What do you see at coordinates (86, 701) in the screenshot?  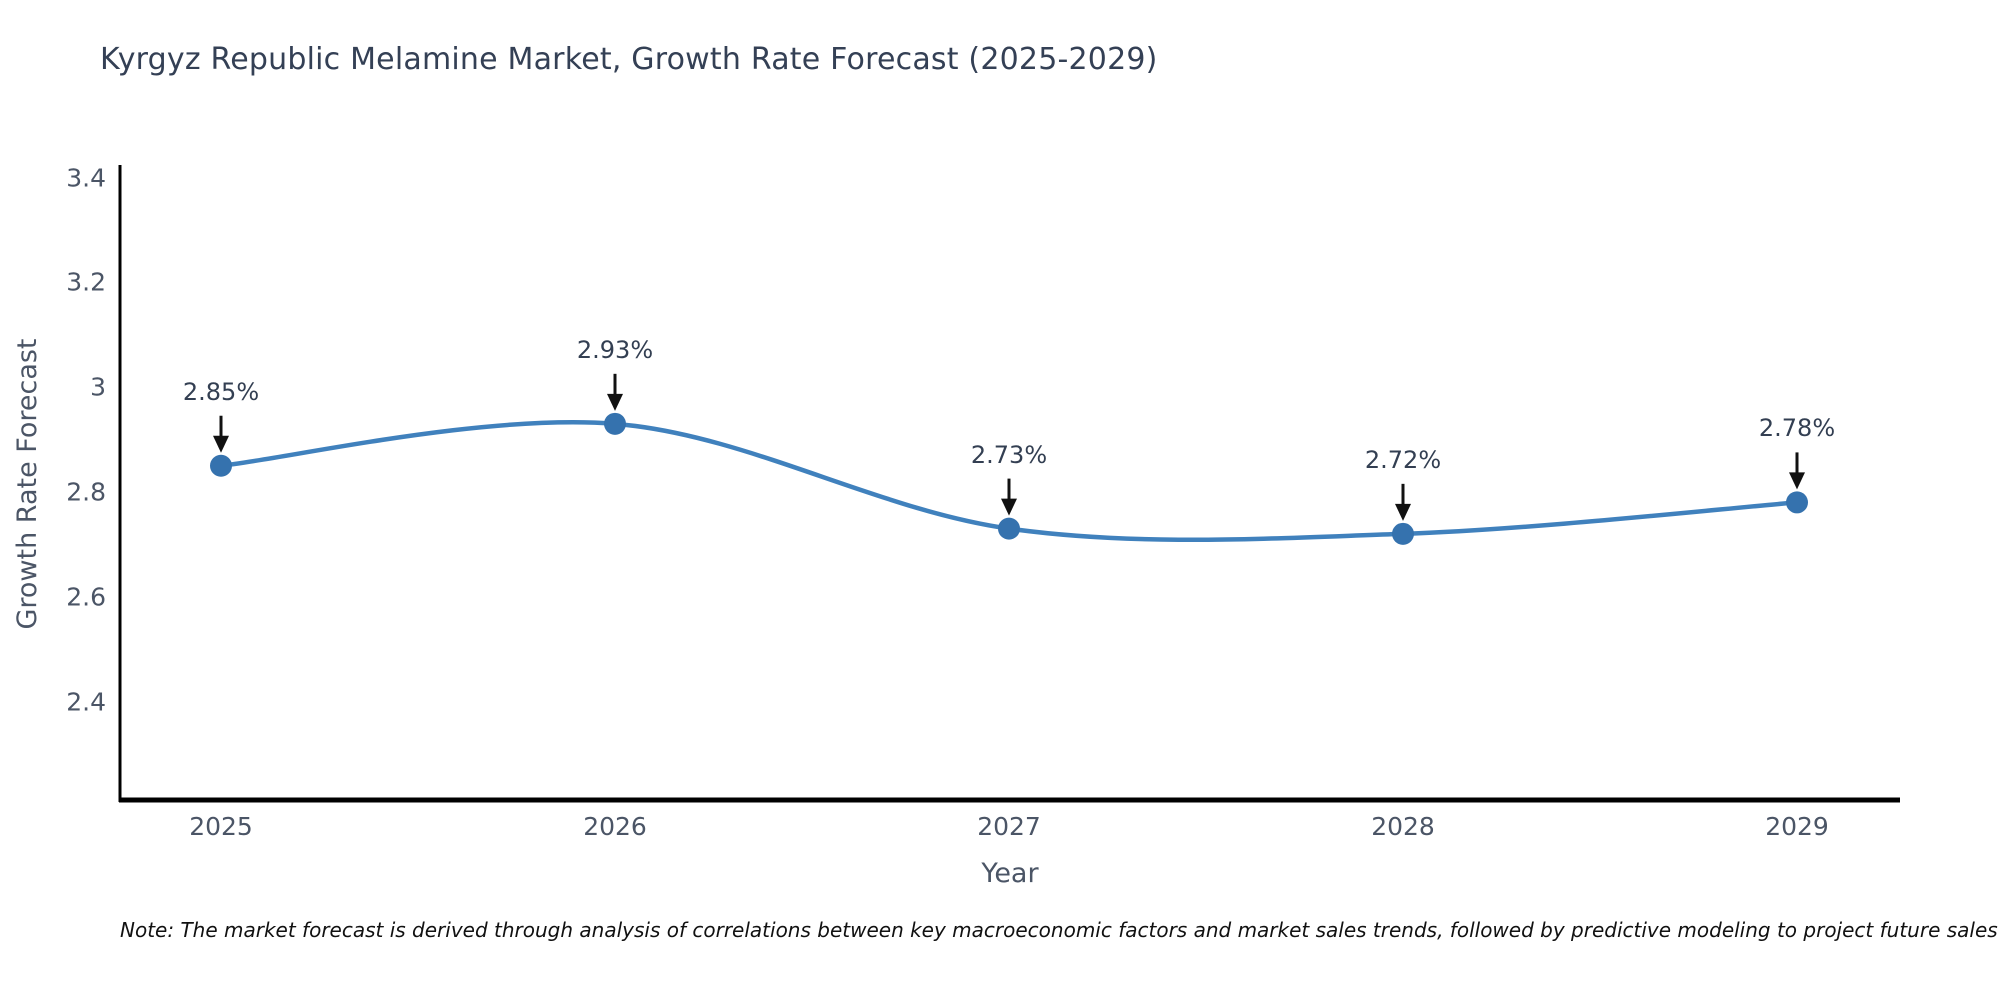 I see `y-tick-label: 2.4` at bounding box center [86, 701].